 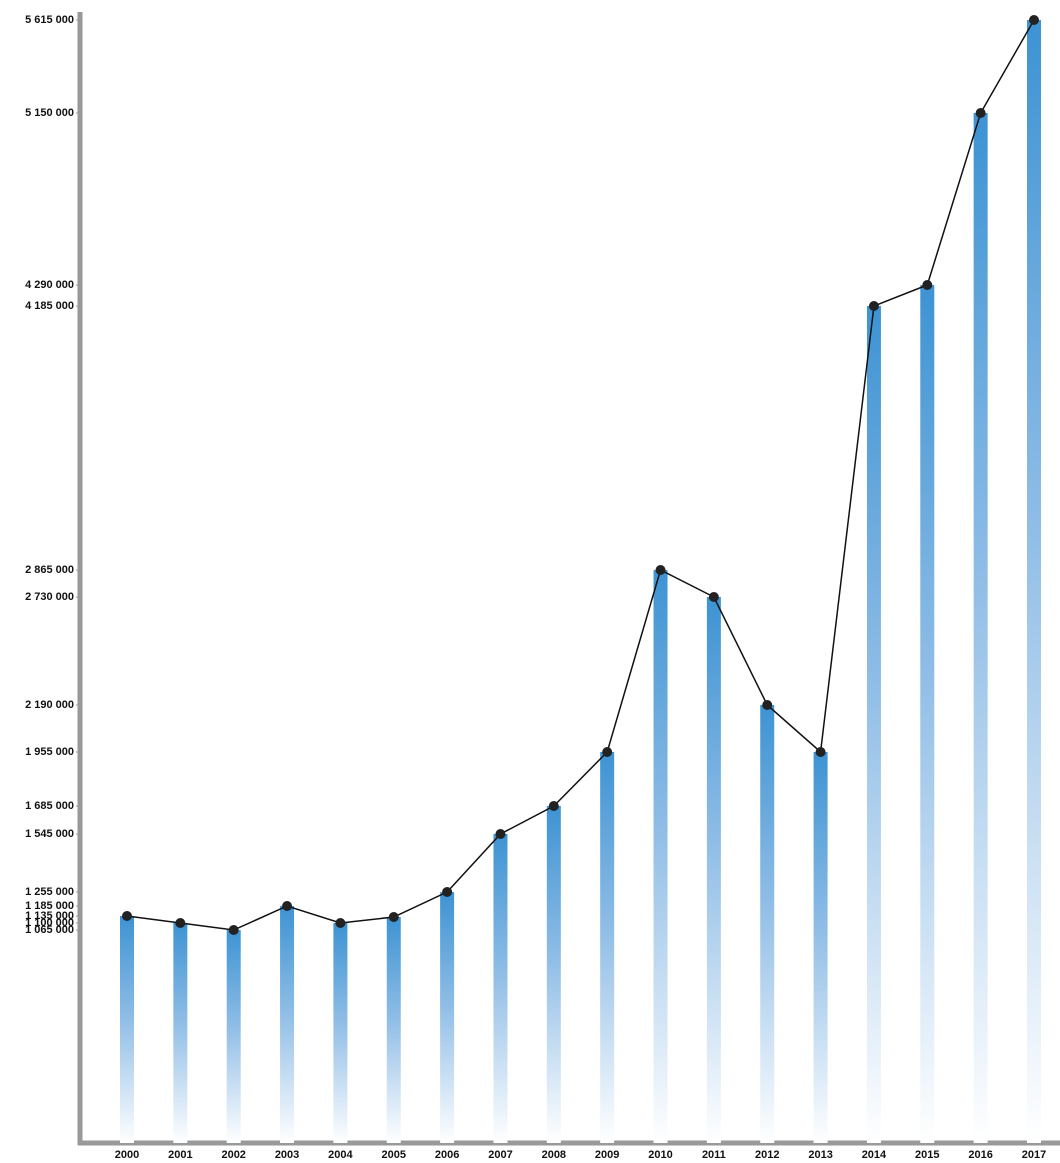 What do you see at coordinates (554, 1155) in the screenshot?
I see `x-tick-label: 2008` at bounding box center [554, 1155].